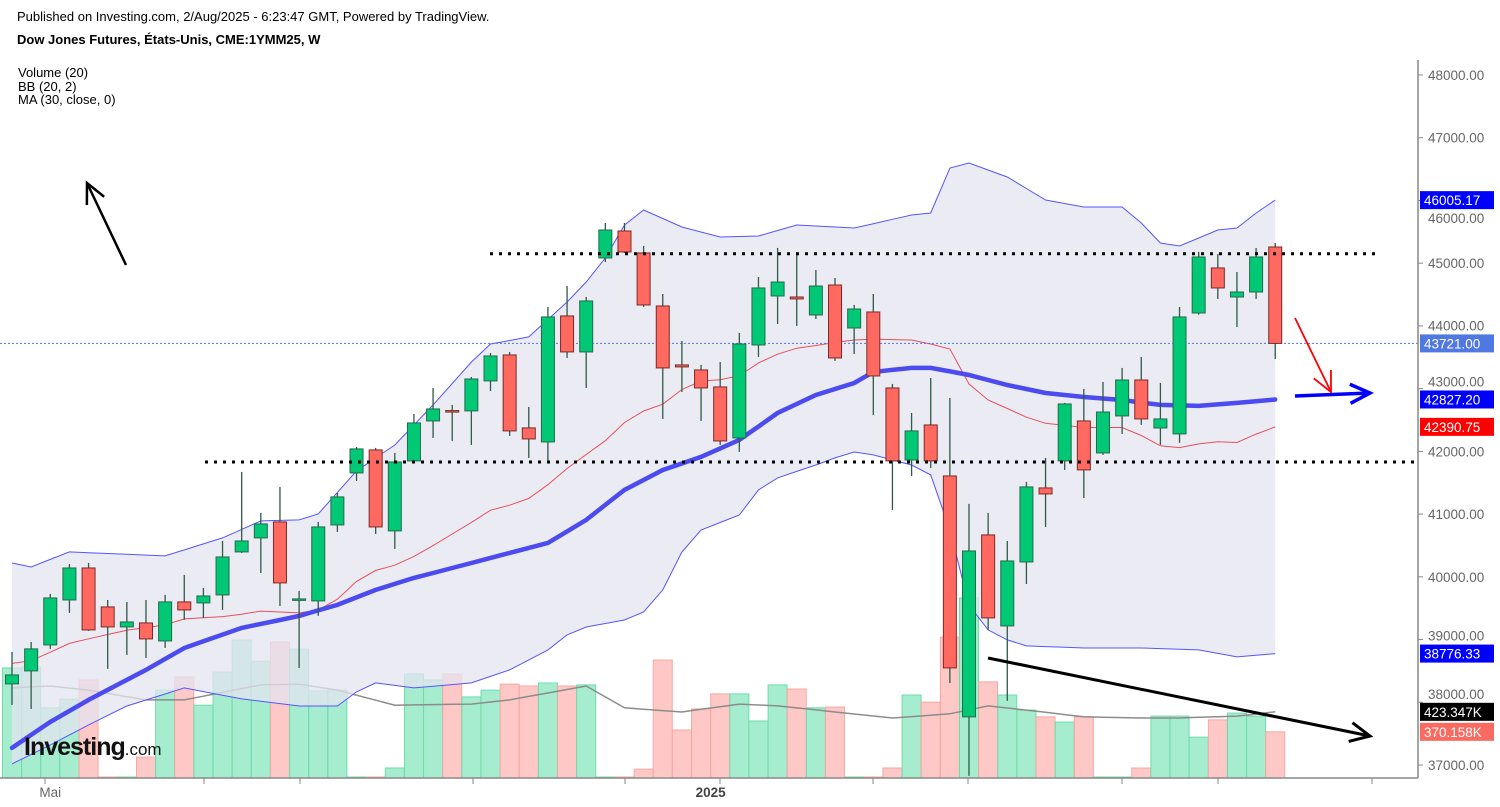  I want to click on logo-text: Investing, so click(75, 747).